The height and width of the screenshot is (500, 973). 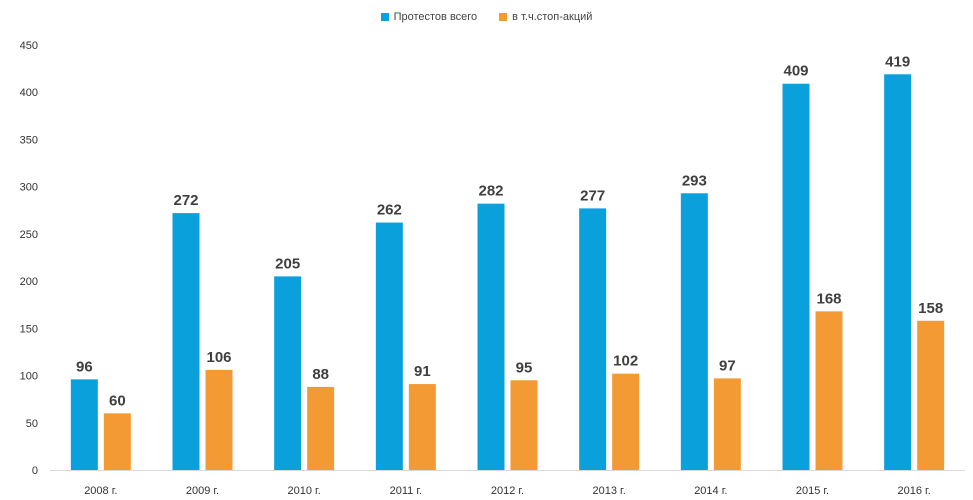 I want to click on x-tick-label: 2011 г., so click(x=406, y=491).